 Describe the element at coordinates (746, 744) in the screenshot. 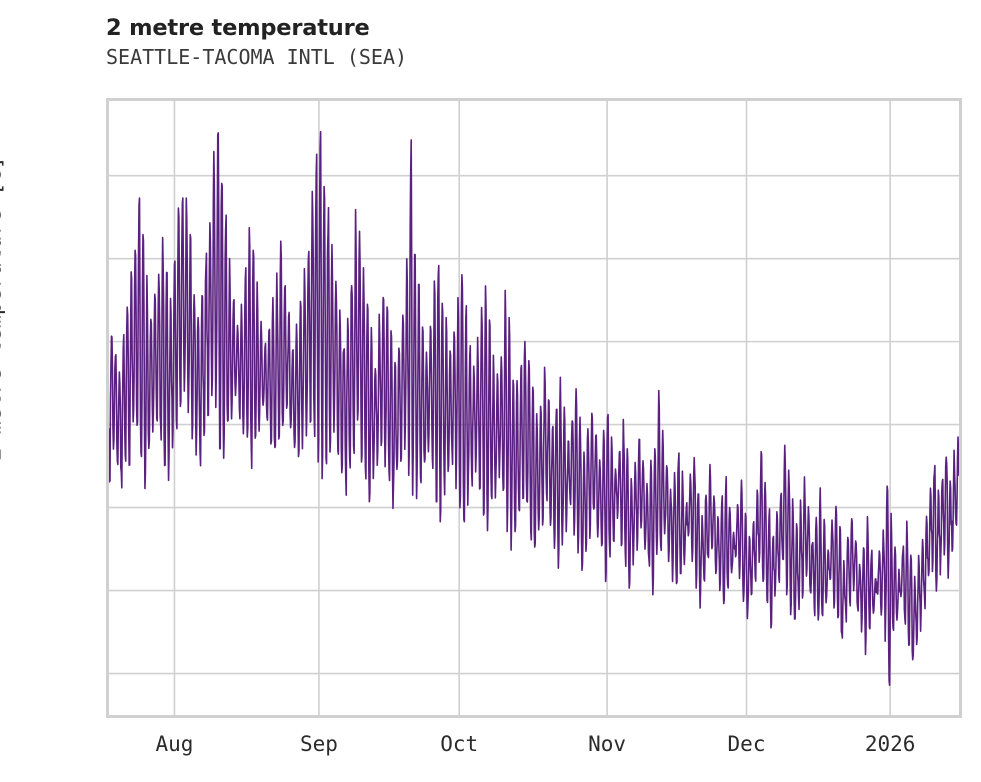

I see `x-tick-label: Dec` at that location.